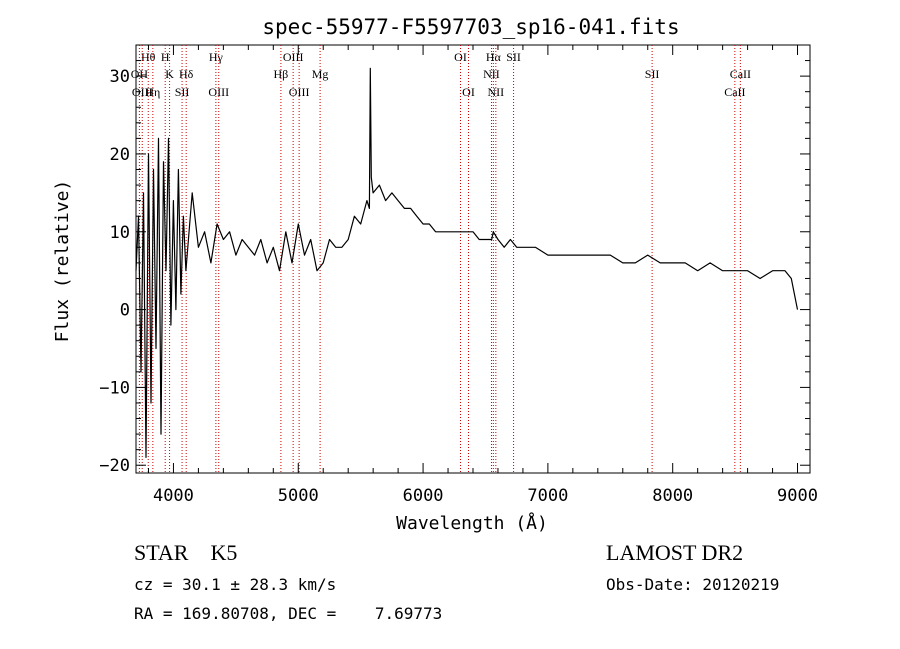 The height and width of the screenshot is (649, 900). What do you see at coordinates (675, 552) in the screenshot?
I see `survey-label: LAMOST DR2` at bounding box center [675, 552].